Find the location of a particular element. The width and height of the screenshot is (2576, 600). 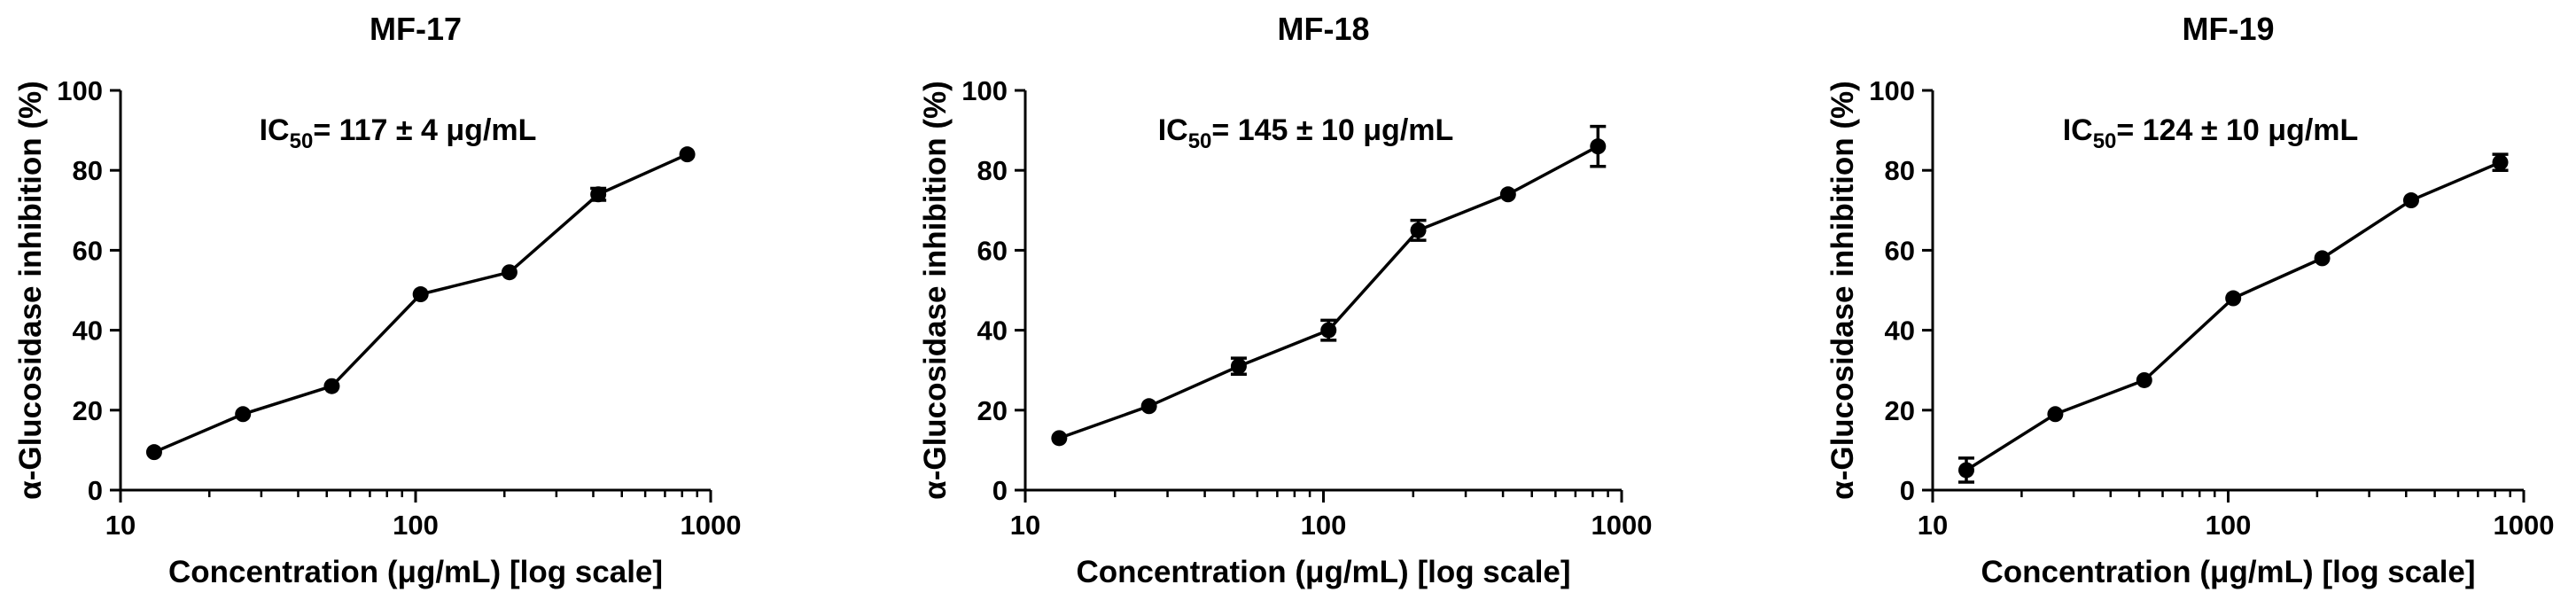

chart-title: MF-17 is located at coordinates (416, 29).